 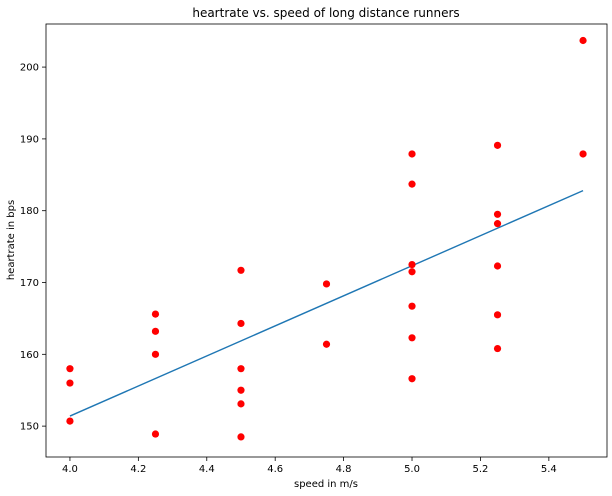 I want to click on x-tick-label: 5.0, so click(x=412, y=469).